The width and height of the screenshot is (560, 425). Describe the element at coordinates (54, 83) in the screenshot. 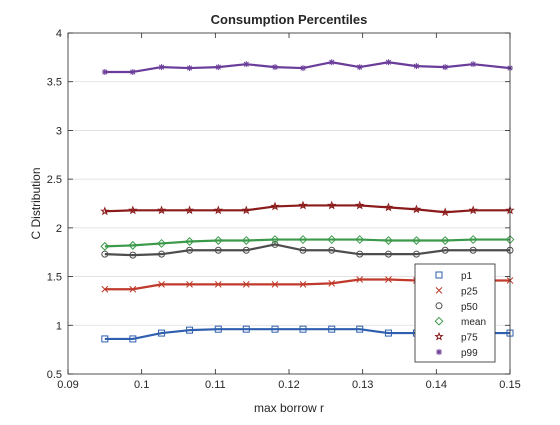

I see `y-tick-label: 3.5` at that location.